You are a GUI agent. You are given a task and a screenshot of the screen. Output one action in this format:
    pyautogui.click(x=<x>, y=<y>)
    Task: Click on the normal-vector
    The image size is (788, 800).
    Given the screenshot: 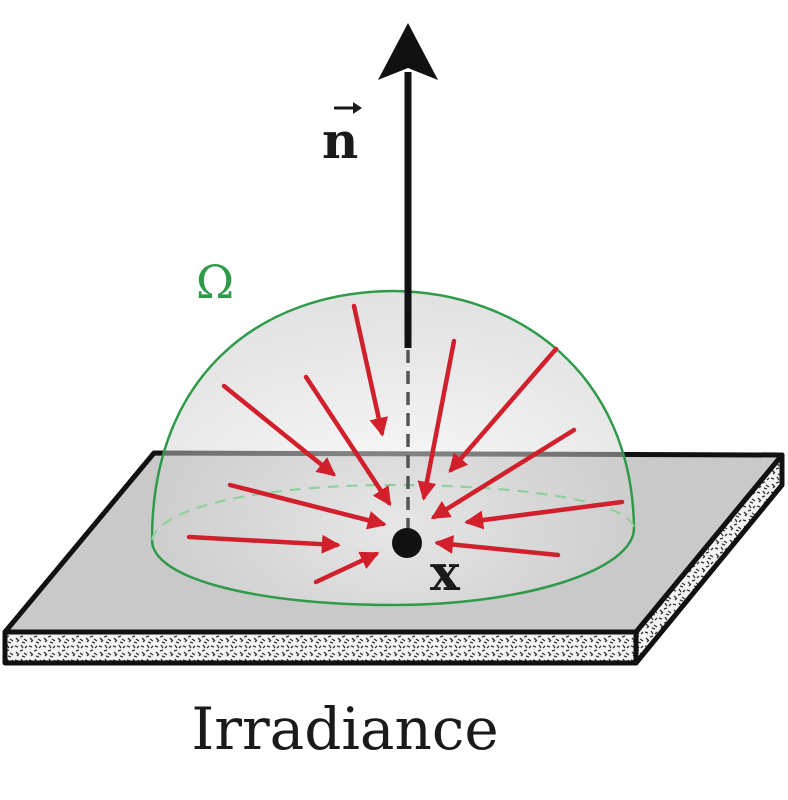 What is the action you would take?
    pyautogui.click(x=408, y=276)
    